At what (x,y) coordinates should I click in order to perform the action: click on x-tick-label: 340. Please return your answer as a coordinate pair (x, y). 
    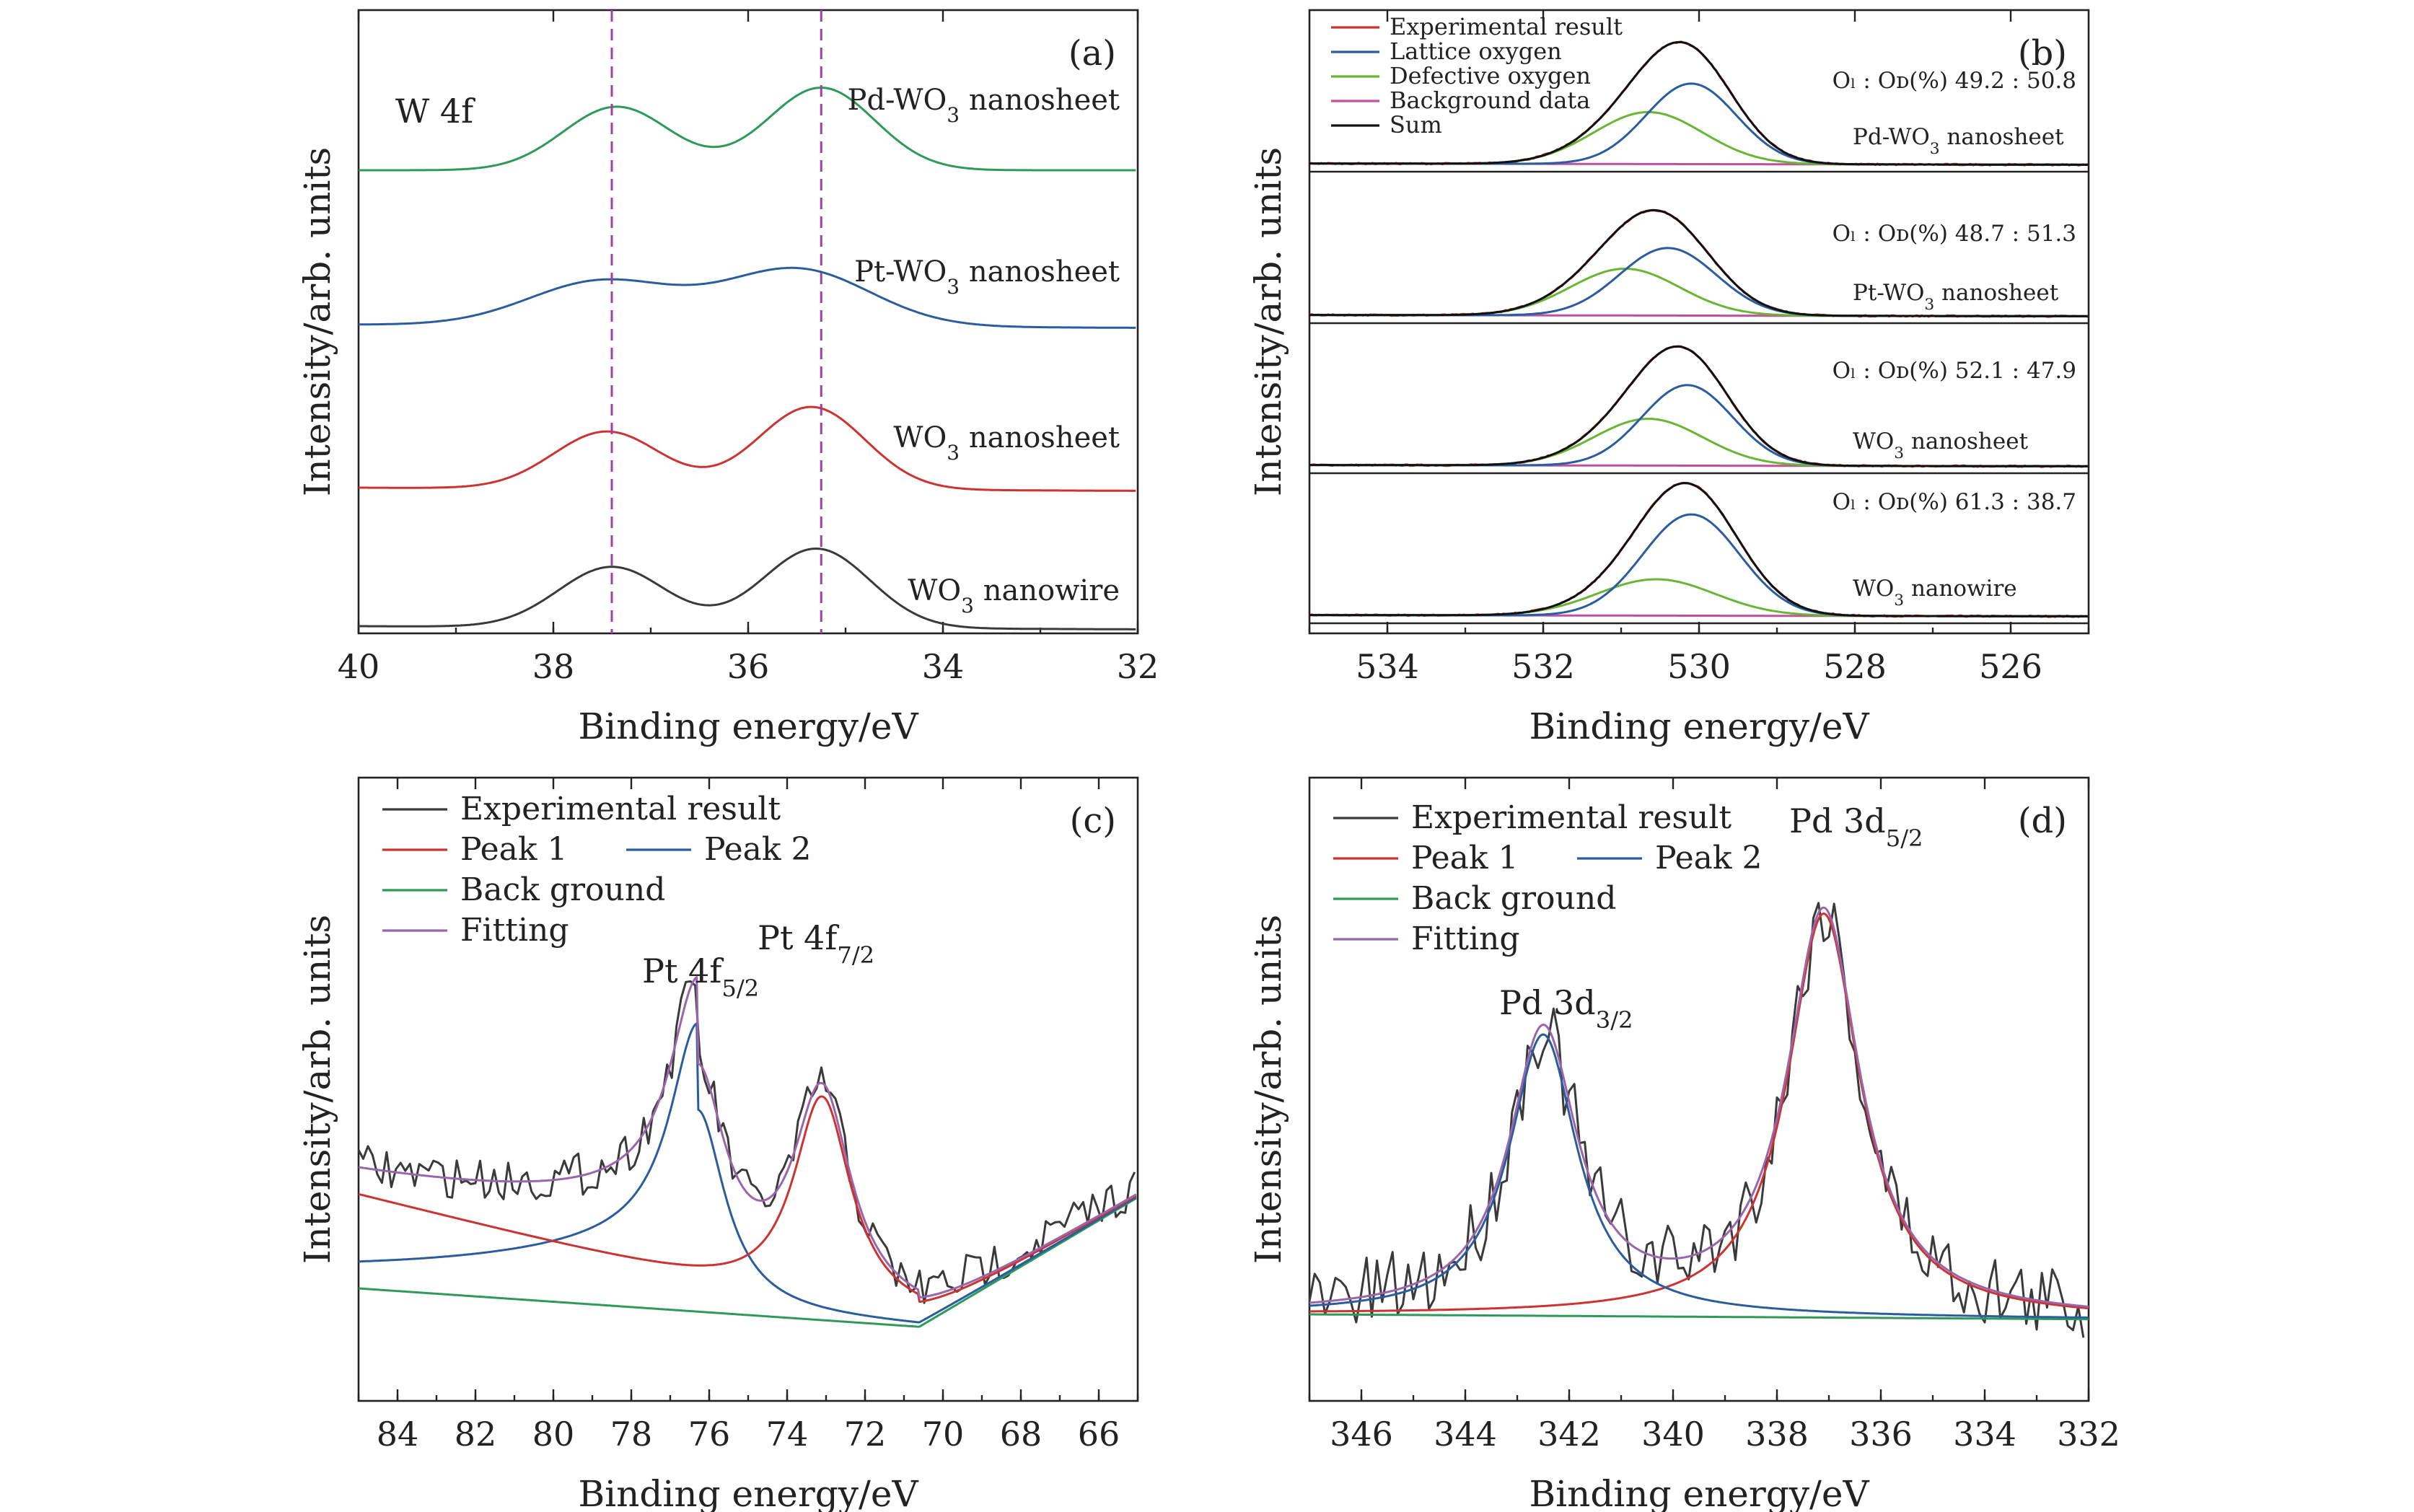
    Looking at the image, I should click on (1673, 1434).